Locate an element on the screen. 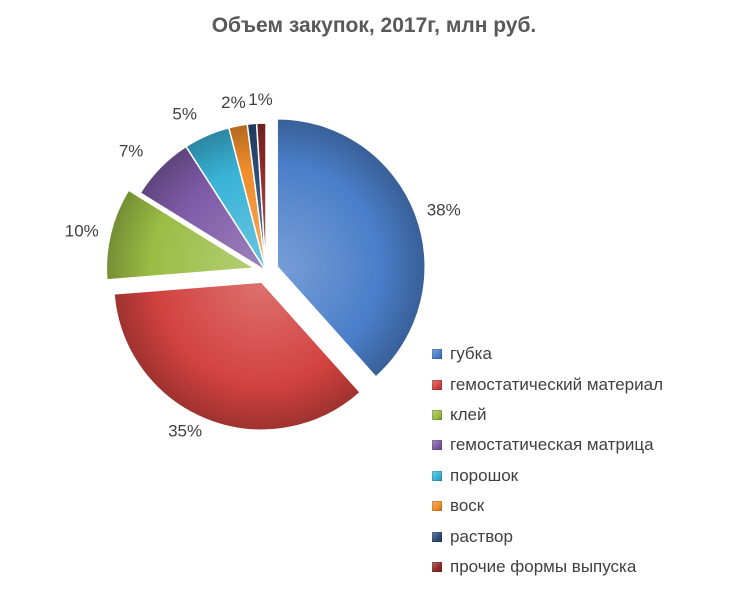  data-label-6: 2% is located at coordinates (233, 102).